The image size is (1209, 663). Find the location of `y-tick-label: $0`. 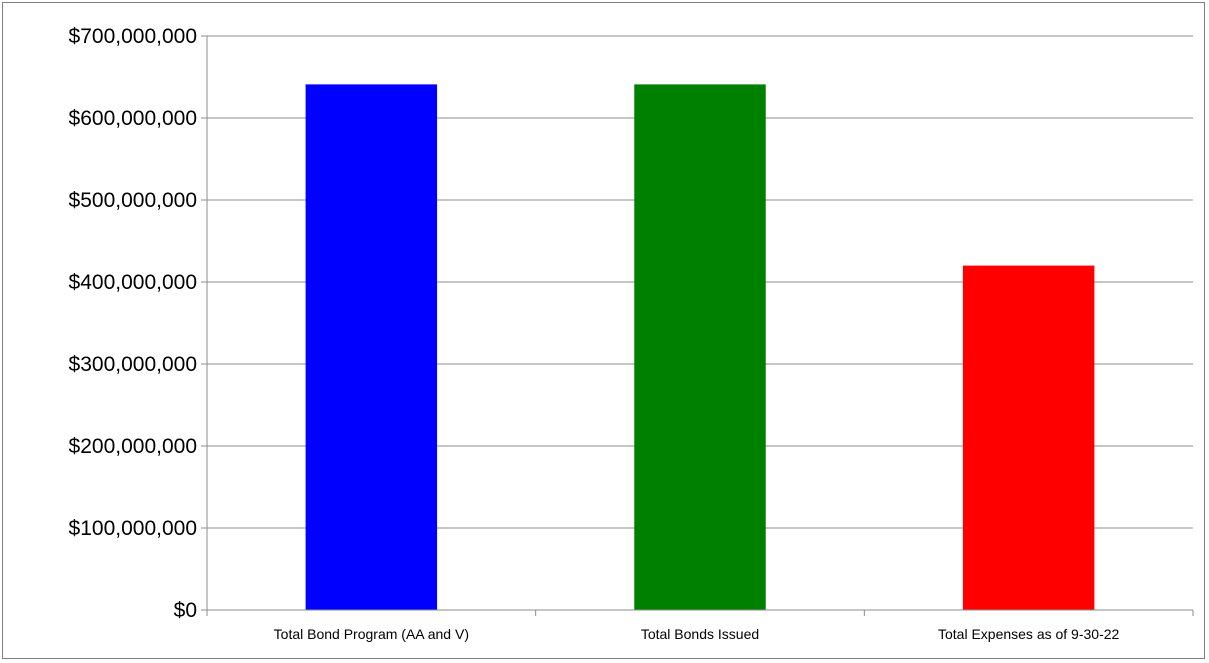

y-tick-label: $0 is located at coordinates (185, 610).